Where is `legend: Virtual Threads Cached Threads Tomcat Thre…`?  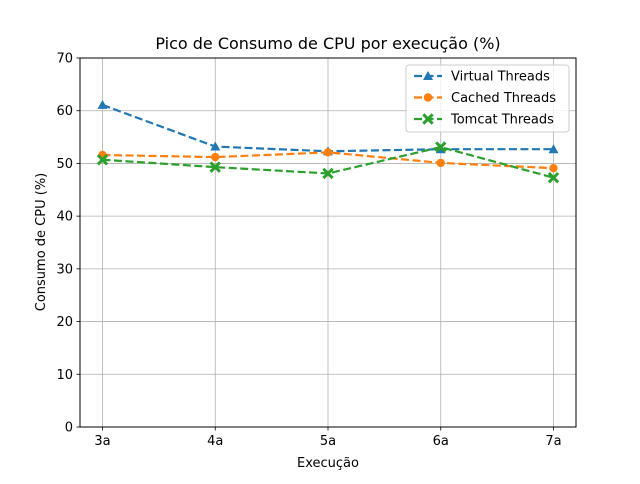
legend: Virtual Threads Cached Threads Tomcat Thre… is located at coordinates (487, 98).